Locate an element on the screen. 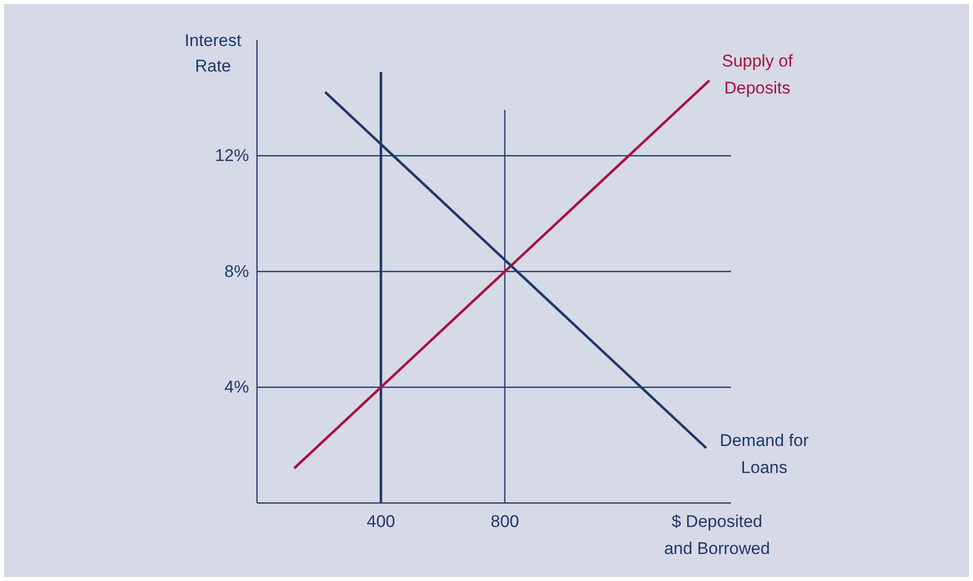 This screenshot has height=581, width=973. y-tick-label: 8% is located at coordinates (236, 271).